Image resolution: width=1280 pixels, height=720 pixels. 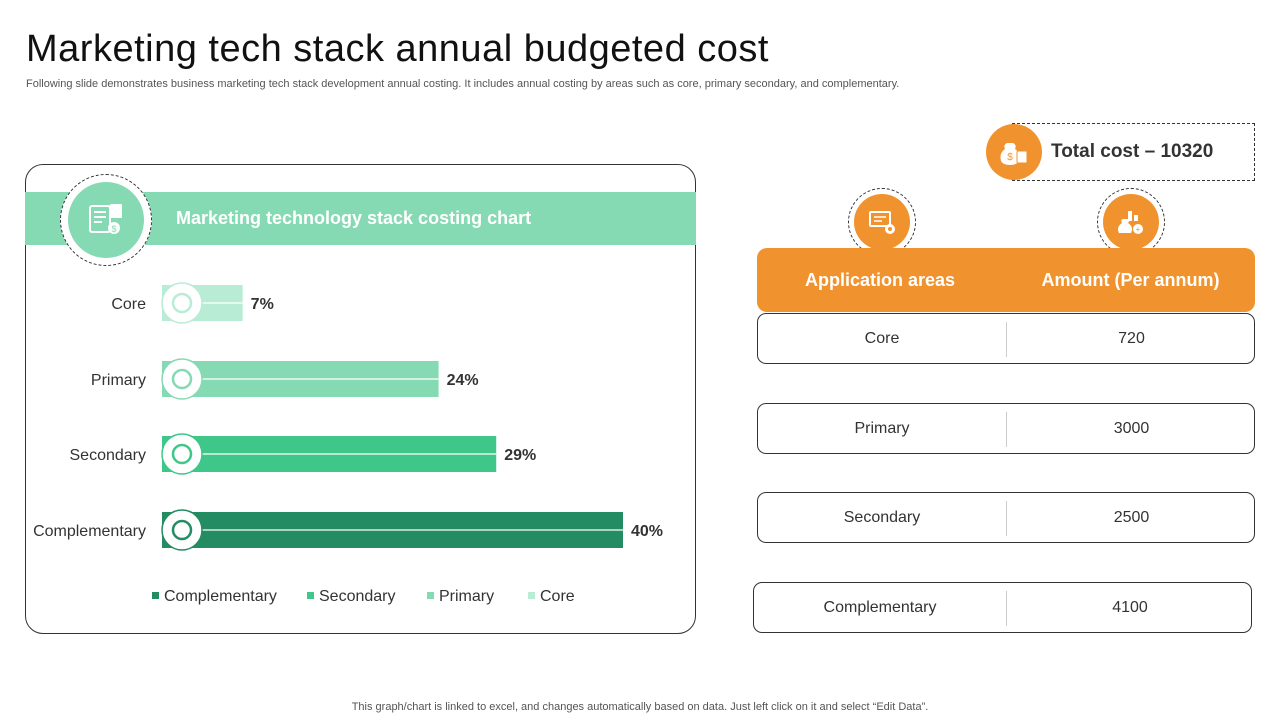 What do you see at coordinates (1131, 222) in the screenshot?
I see `money-growth-icon: +` at bounding box center [1131, 222].